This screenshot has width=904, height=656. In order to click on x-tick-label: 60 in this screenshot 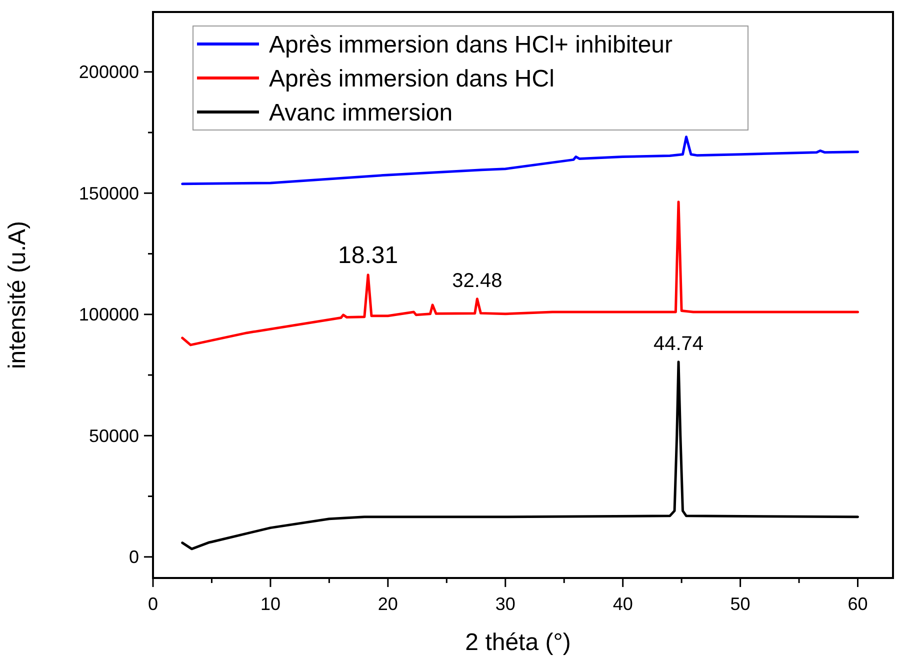, I will do `click(858, 604)`.